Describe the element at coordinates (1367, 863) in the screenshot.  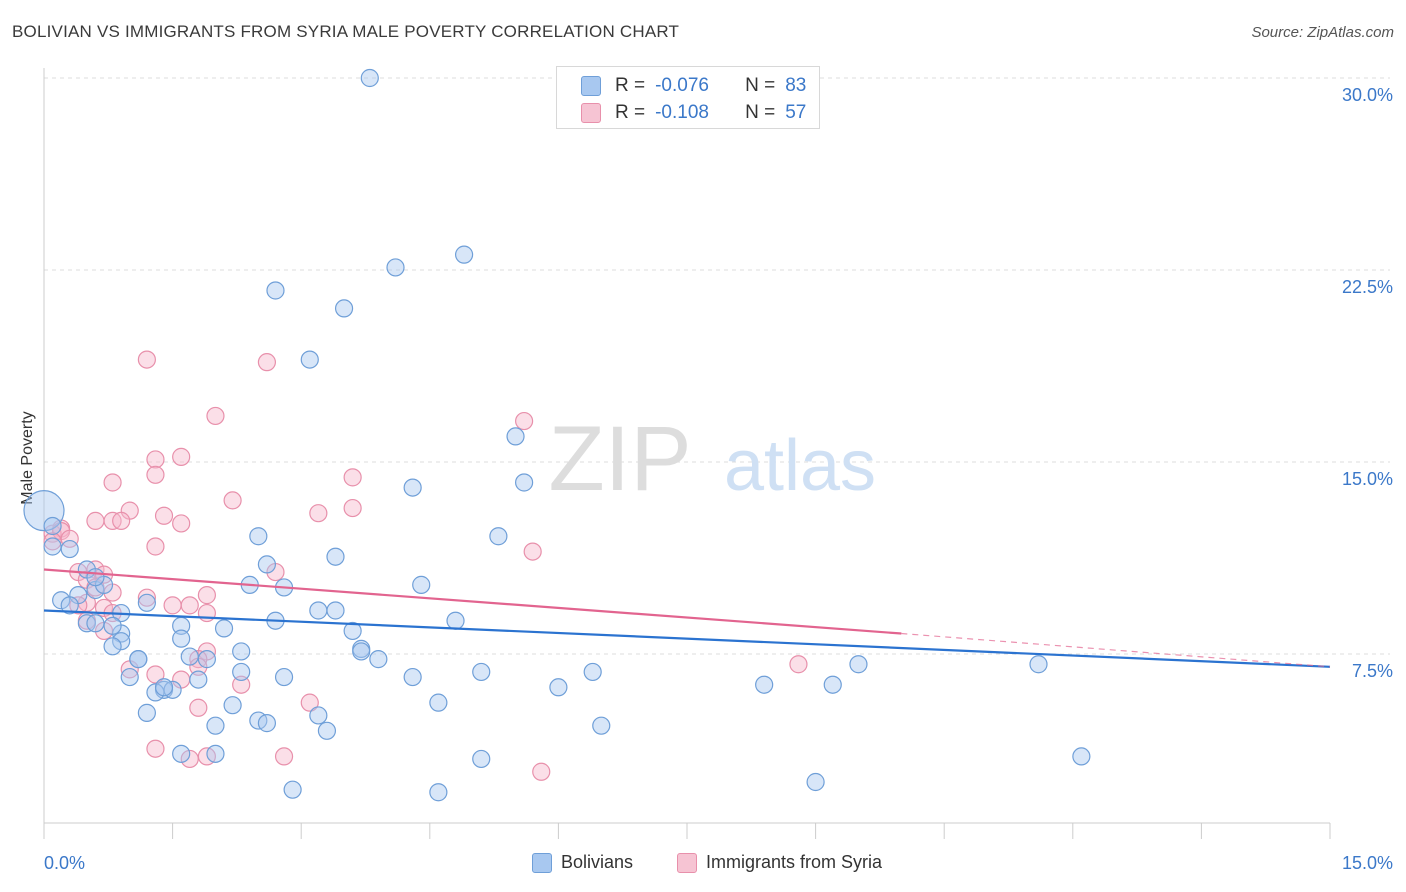
I see `x-tick-label: 15.0%` at that location.